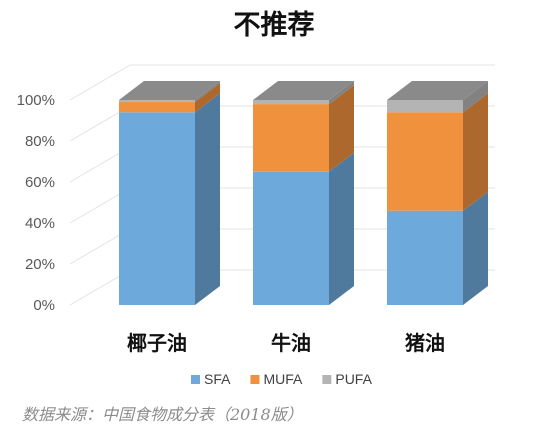 The image size is (549, 437). Describe the element at coordinates (40, 264) in the screenshot. I see `y-tick-label: 20%` at that location.